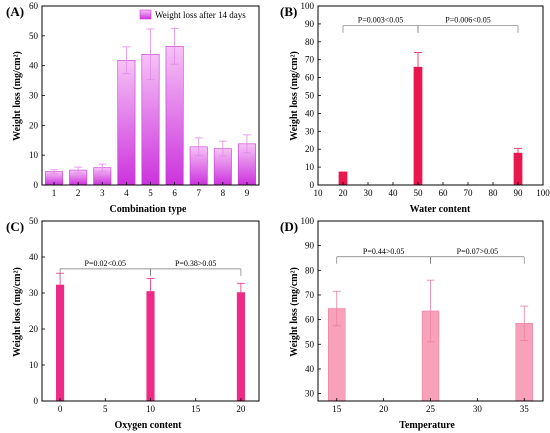  Describe the element at coordinates (310, 344) in the screenshot. I see `panel-d-ytick-label-50: 50` at that location.